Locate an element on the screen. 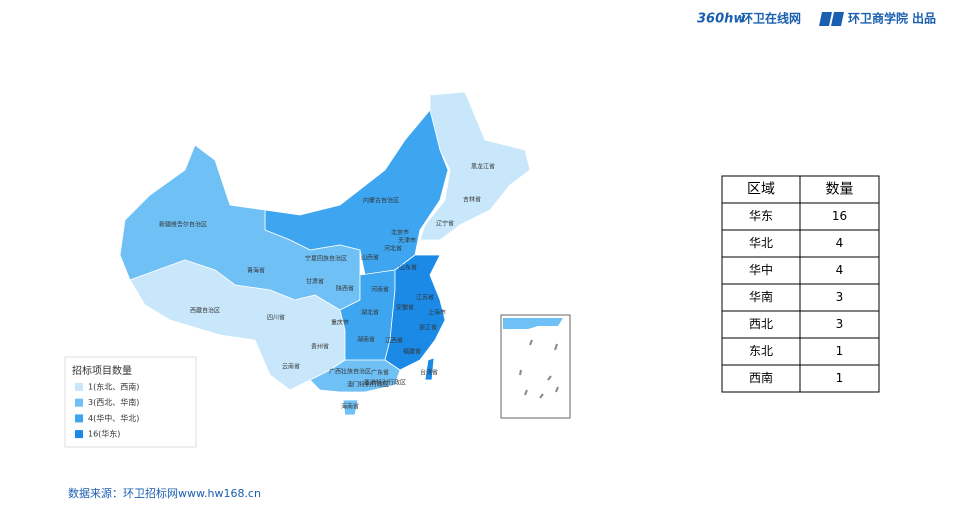 The height and width of the screenshot is (519, 954). source: 数据来源：环卫招标网www.hw168.cn is located at coordinates (164, 493).